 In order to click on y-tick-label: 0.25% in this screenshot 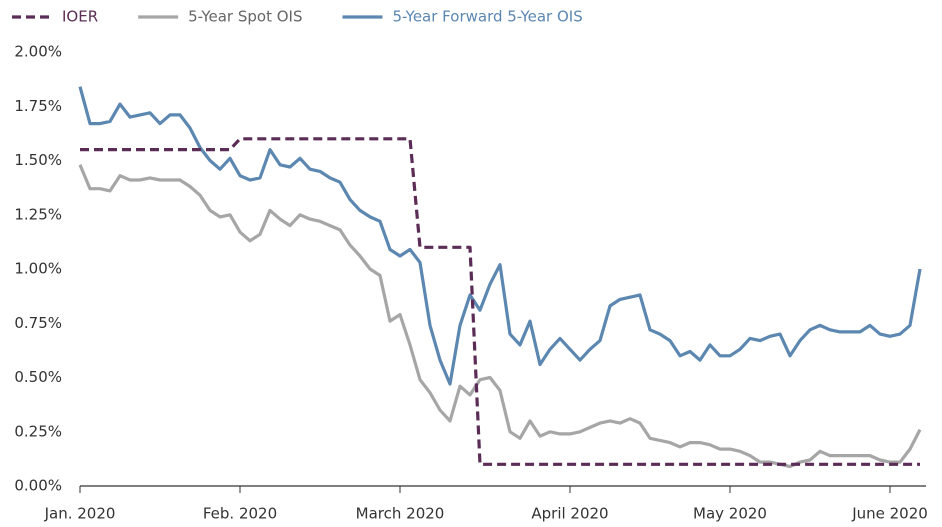, I will do `click(38, 431)`.